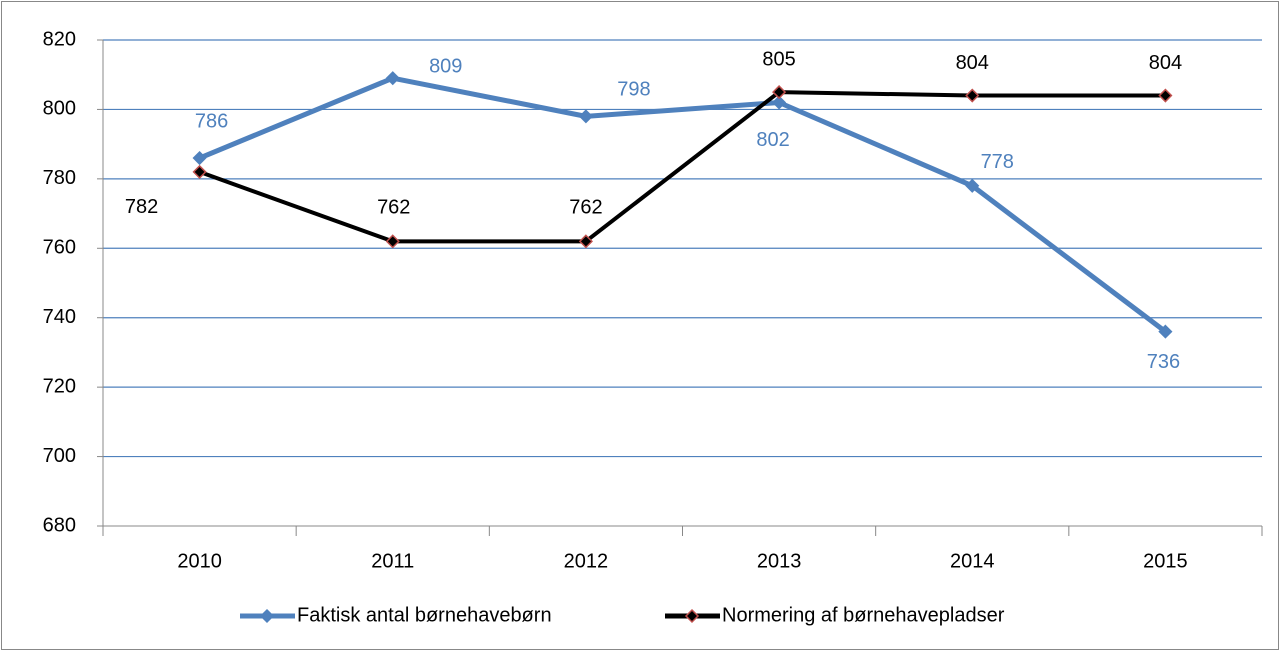 This screenshot has height=651, width=1280. Describe the element at coordinates (1163, 362) in the screenshot. I see `data-label: 736` at that location.